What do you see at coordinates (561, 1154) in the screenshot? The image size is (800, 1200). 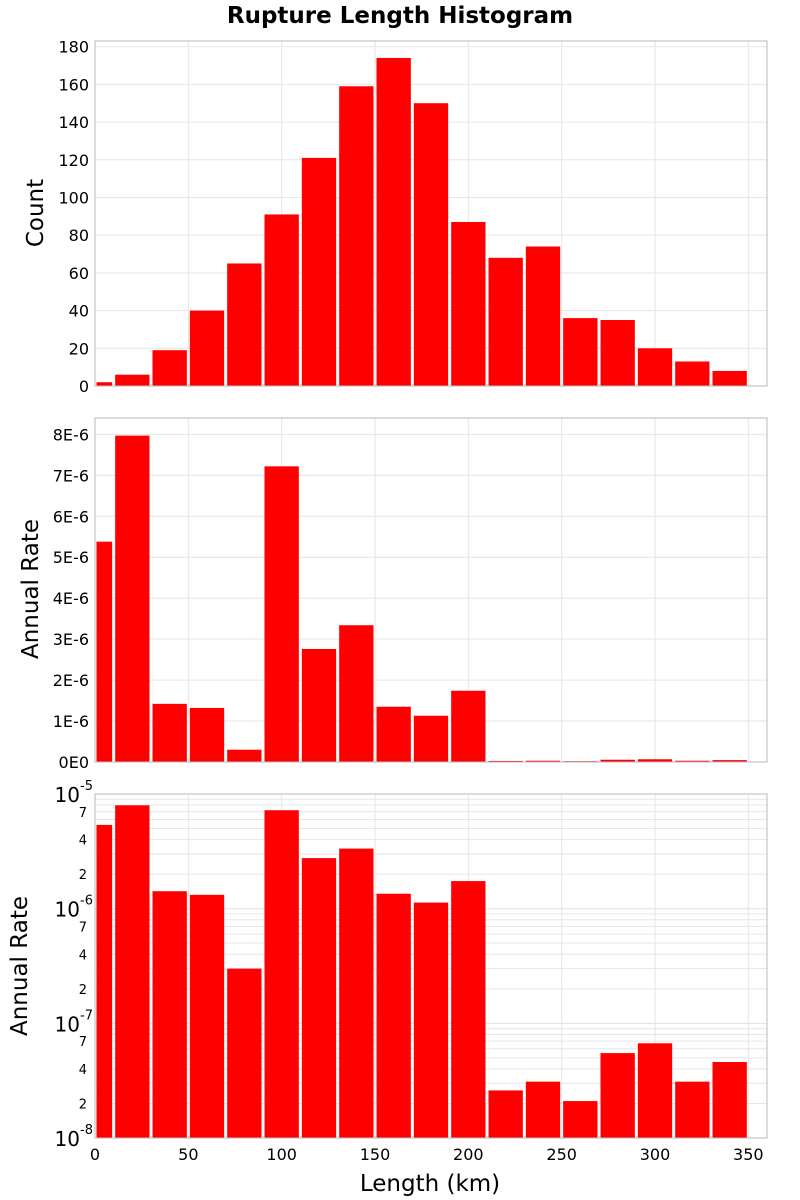 I see `x-tick-label: 250` at bounding box center [561, 1154].